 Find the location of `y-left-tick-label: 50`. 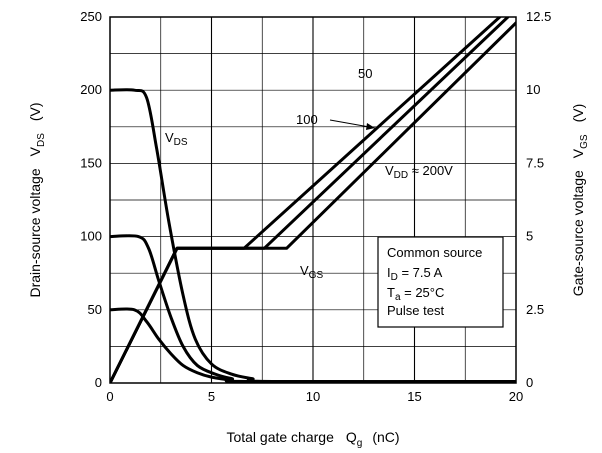

y-left-tick-label: 50 is located at coordinates (95, 309).